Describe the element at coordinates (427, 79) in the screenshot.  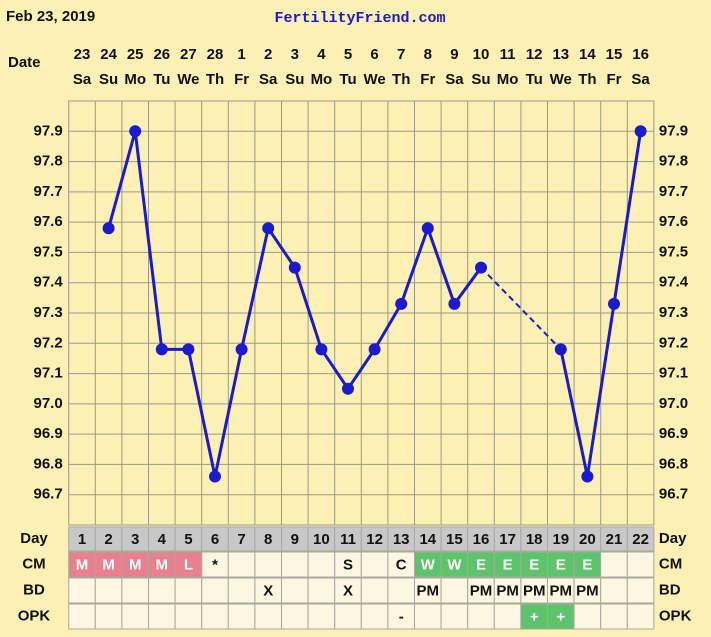
I see `weekday-label: Fr` at that location.